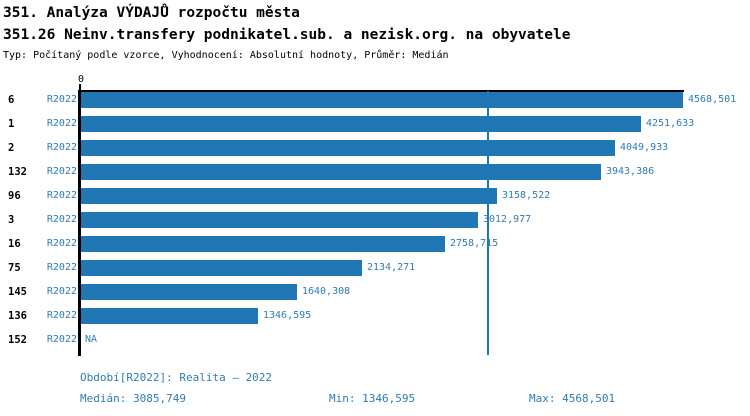 The height and width of the screenshot is (416, 750). What do you see at coordinates (14, 196) in the screenshot?
I see `row-rank-label: 96` at bounding box center [14, 196].